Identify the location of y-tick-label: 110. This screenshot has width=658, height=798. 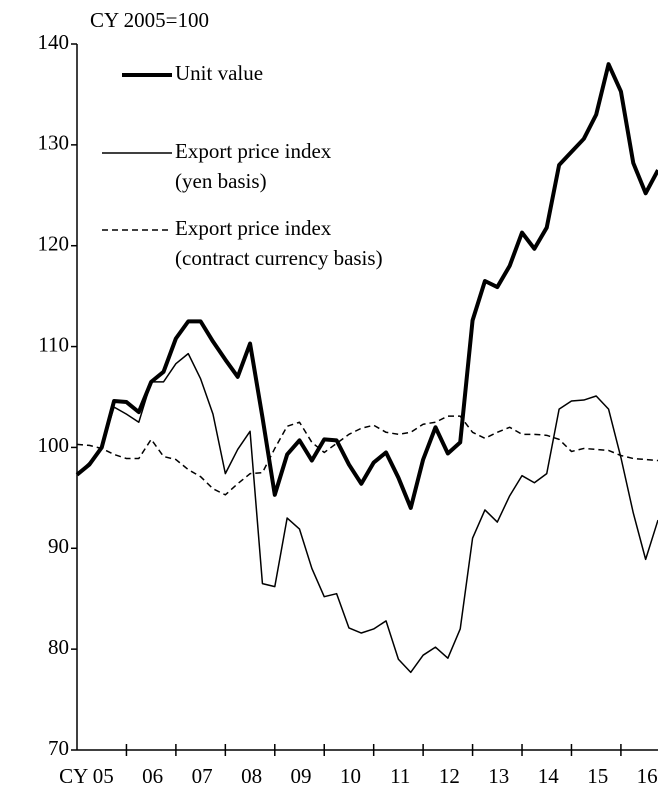
(53, 344).